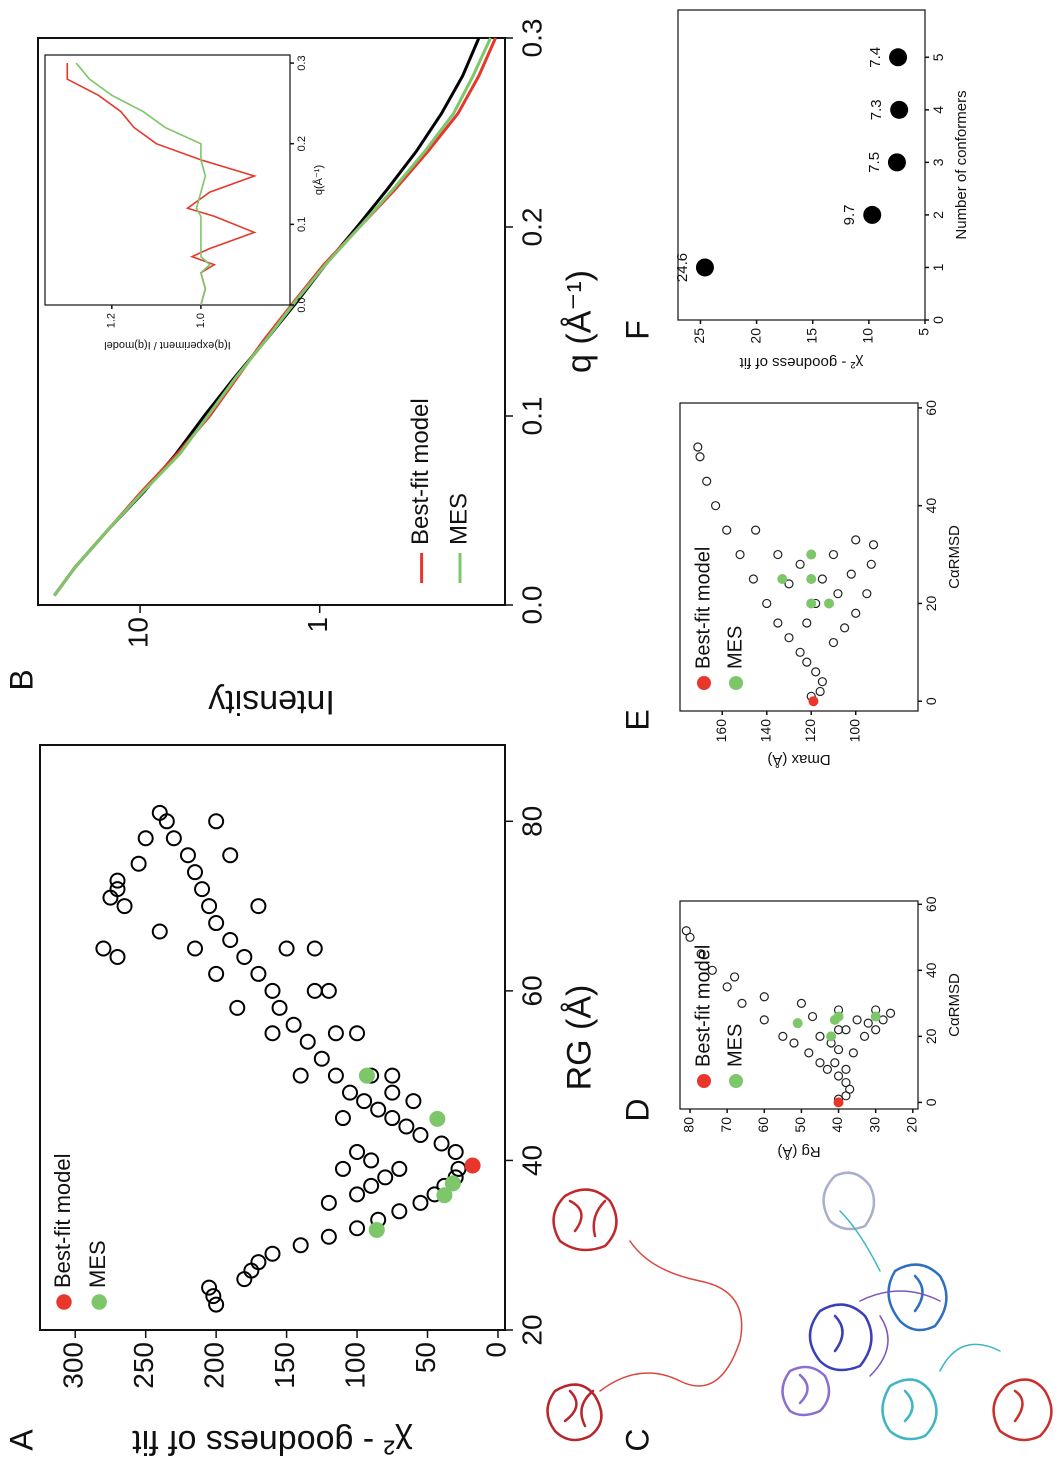  What do you see at coordinates (354, 1365) in the screenshot?
I see `y-tick-label: 100` at bounding box center [354, 1365].